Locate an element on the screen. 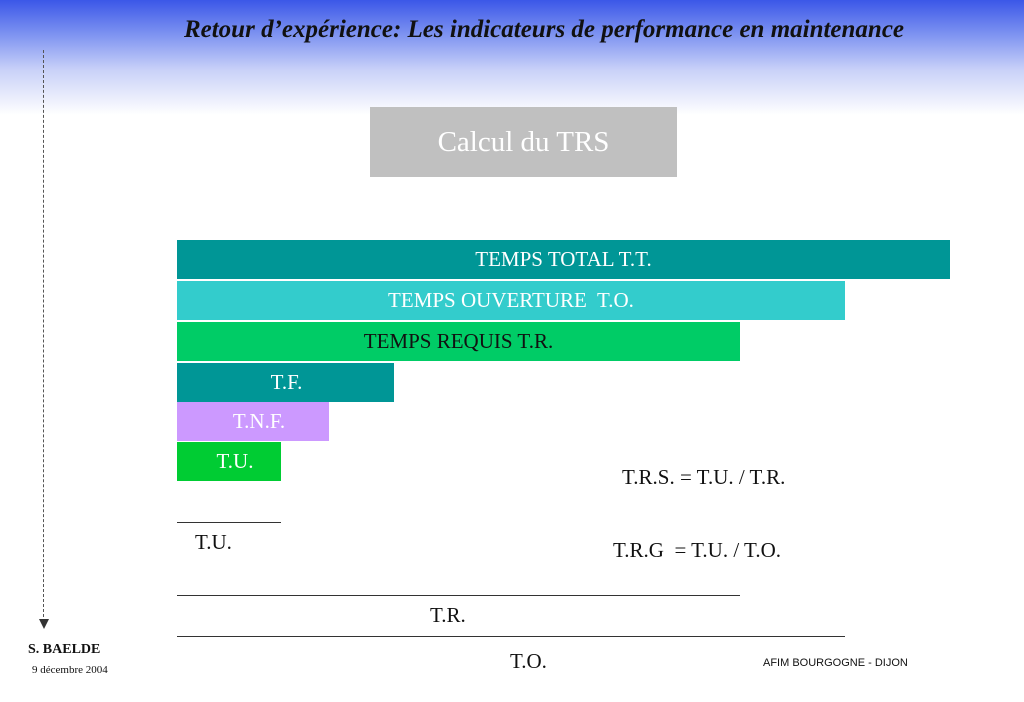  fraction-label-tu: T.U. is located at coordinates (213, 542).